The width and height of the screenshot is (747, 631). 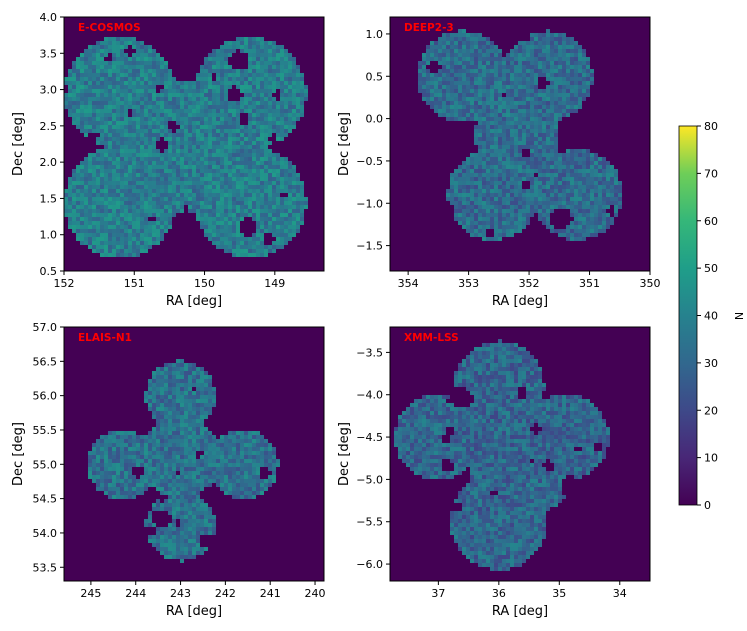 I want to click on x-tick-label: 243, so click(x=180, y=593).